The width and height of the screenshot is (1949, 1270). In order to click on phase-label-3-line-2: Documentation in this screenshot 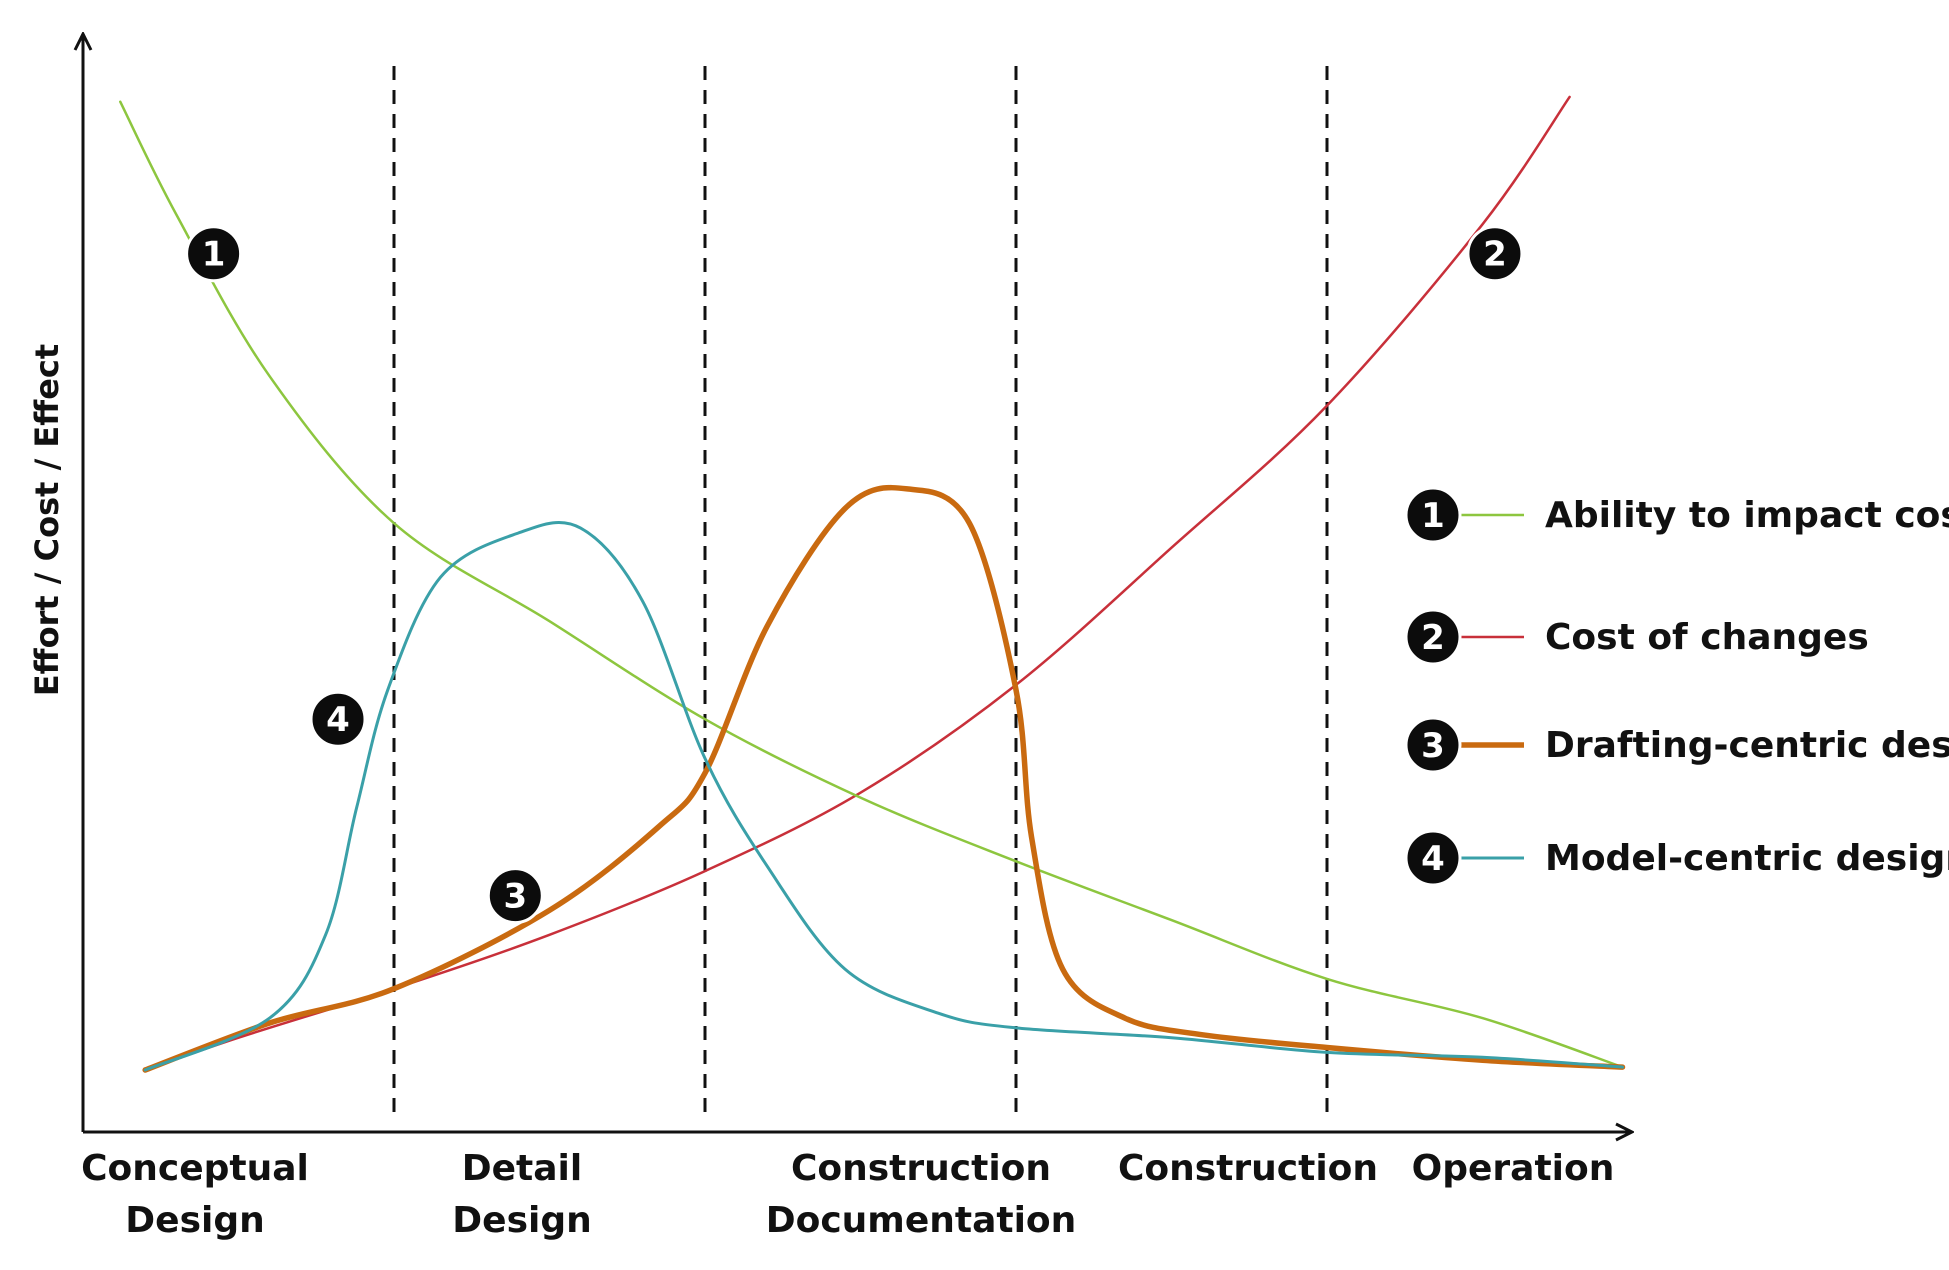, I will do `click(921, 1220)`.